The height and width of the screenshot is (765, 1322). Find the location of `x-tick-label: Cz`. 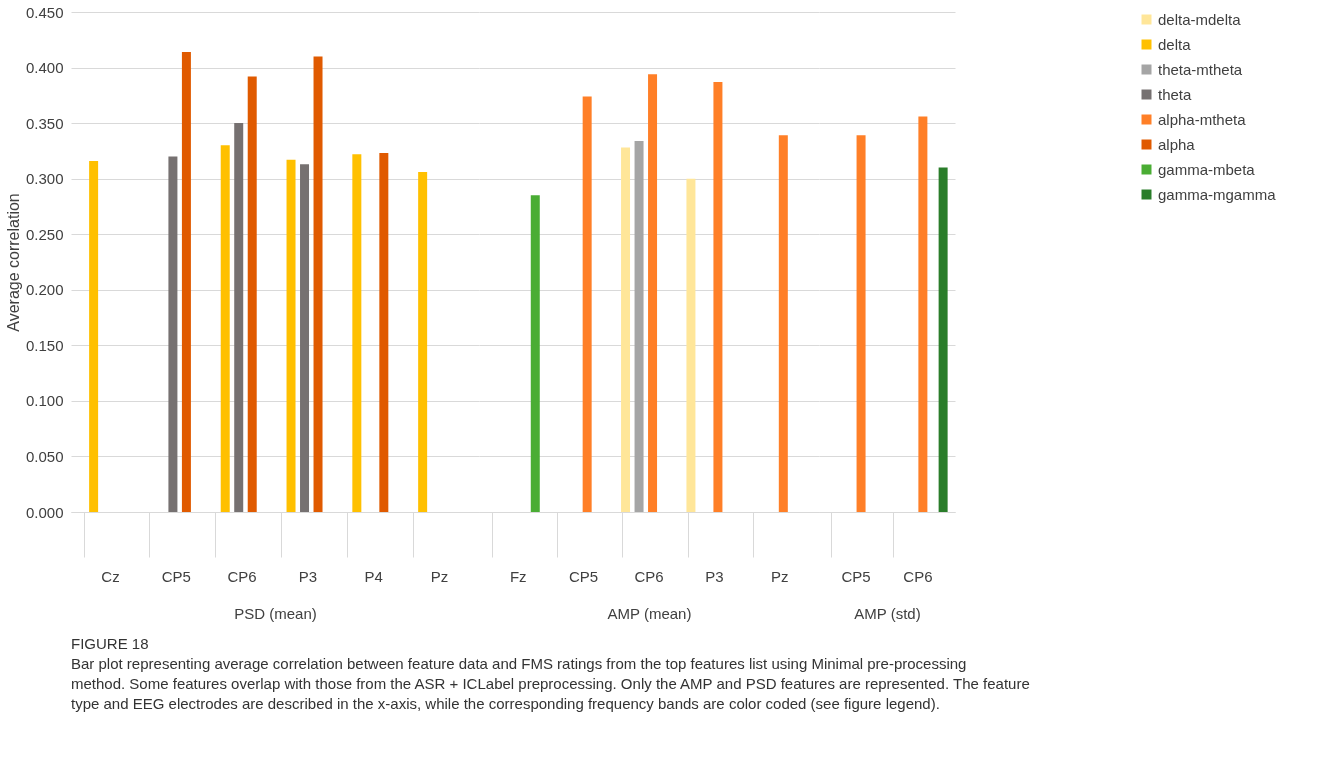

x-tick-label: Cz is located at coordinates (110, 576).